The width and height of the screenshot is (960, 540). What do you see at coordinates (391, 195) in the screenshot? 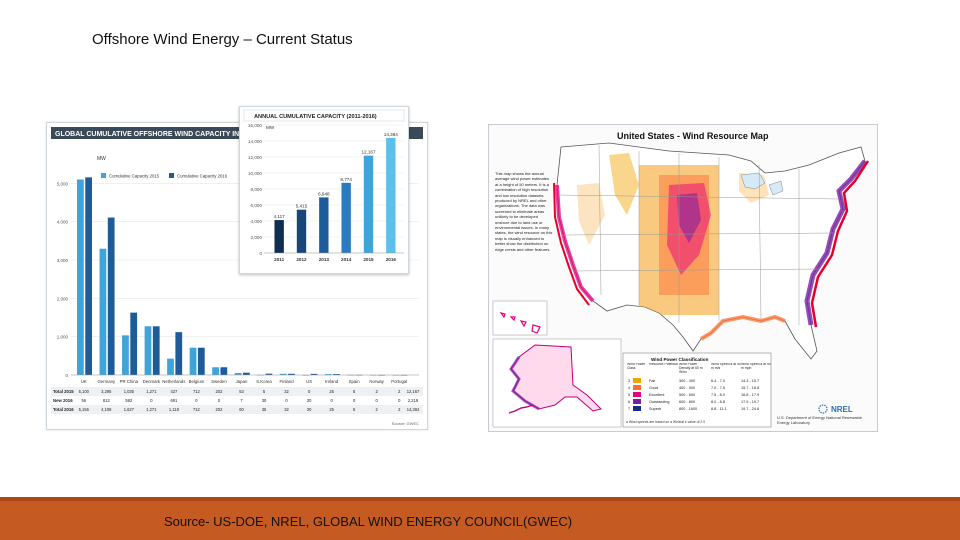
I see `annual-bar-2016` at bounding box center [391, 195].